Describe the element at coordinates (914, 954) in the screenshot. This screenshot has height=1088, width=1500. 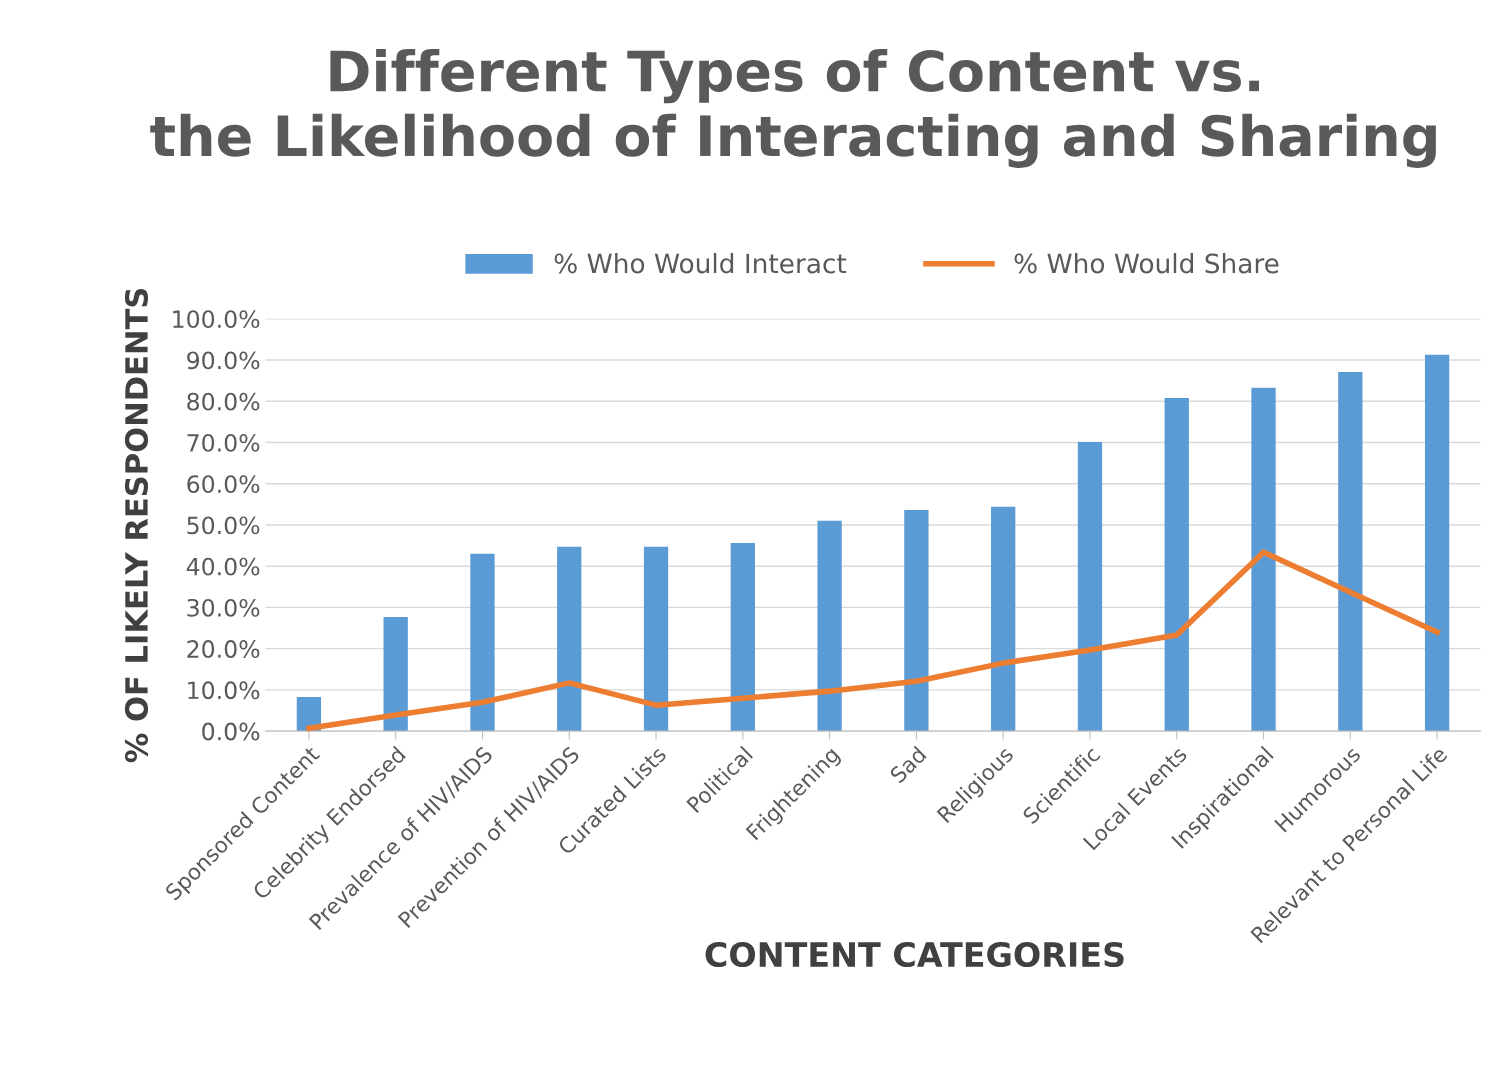
I see `x-axis-title: CONTENT CATEGORIES` at that location.